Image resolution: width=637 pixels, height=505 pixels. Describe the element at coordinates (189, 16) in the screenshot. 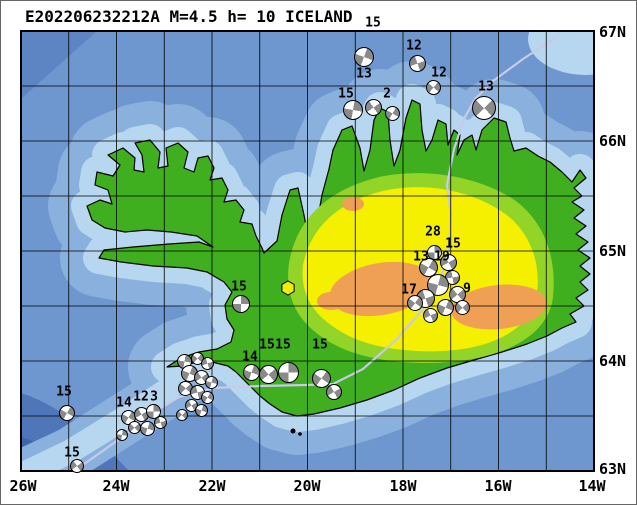

I see `figure-title: E202206232212A M=4.5 h= 10 ICELAND` at that location.